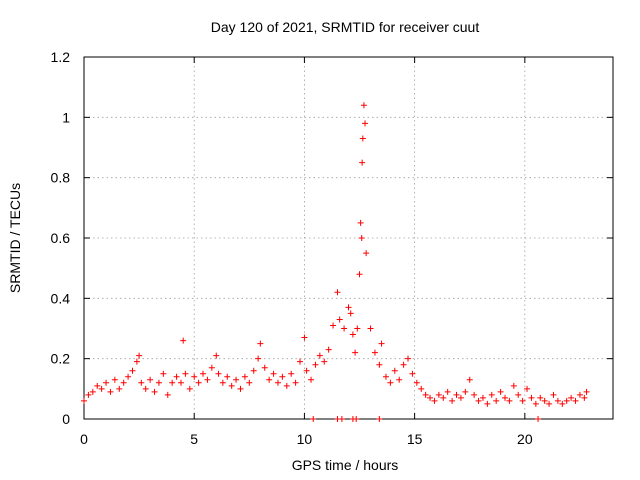  Describe the element at coordinates (61, 238) in the screenshot. I see `y-tick-label: 0.6` at that location.